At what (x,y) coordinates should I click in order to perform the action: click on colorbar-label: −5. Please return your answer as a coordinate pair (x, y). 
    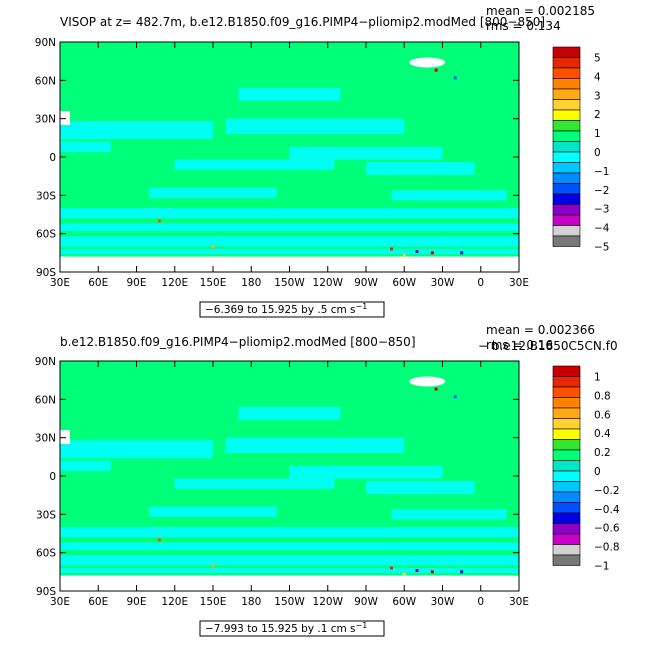
    Looking at the image, I should click on (601, 248).